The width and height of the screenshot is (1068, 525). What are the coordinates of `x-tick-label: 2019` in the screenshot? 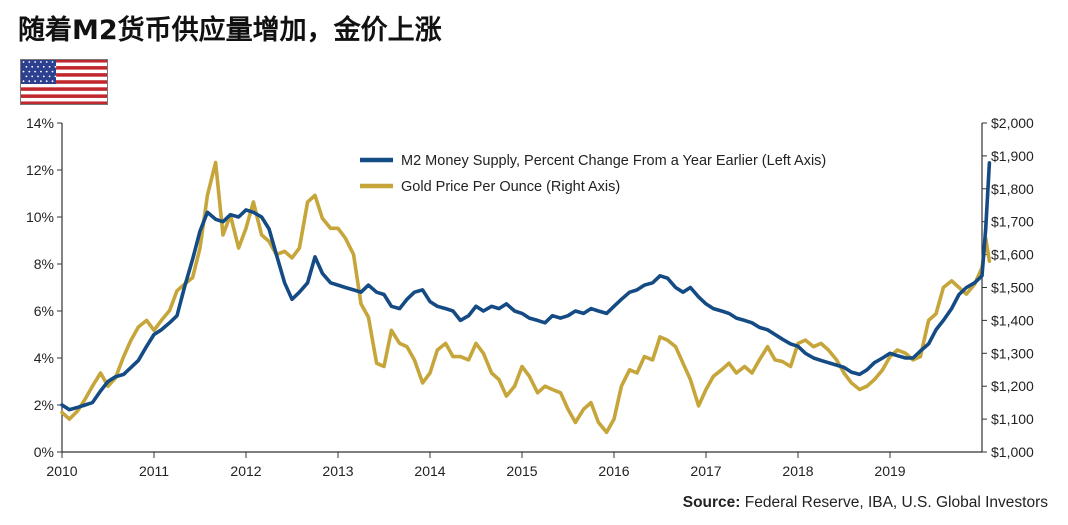 It's located at (889, 471).